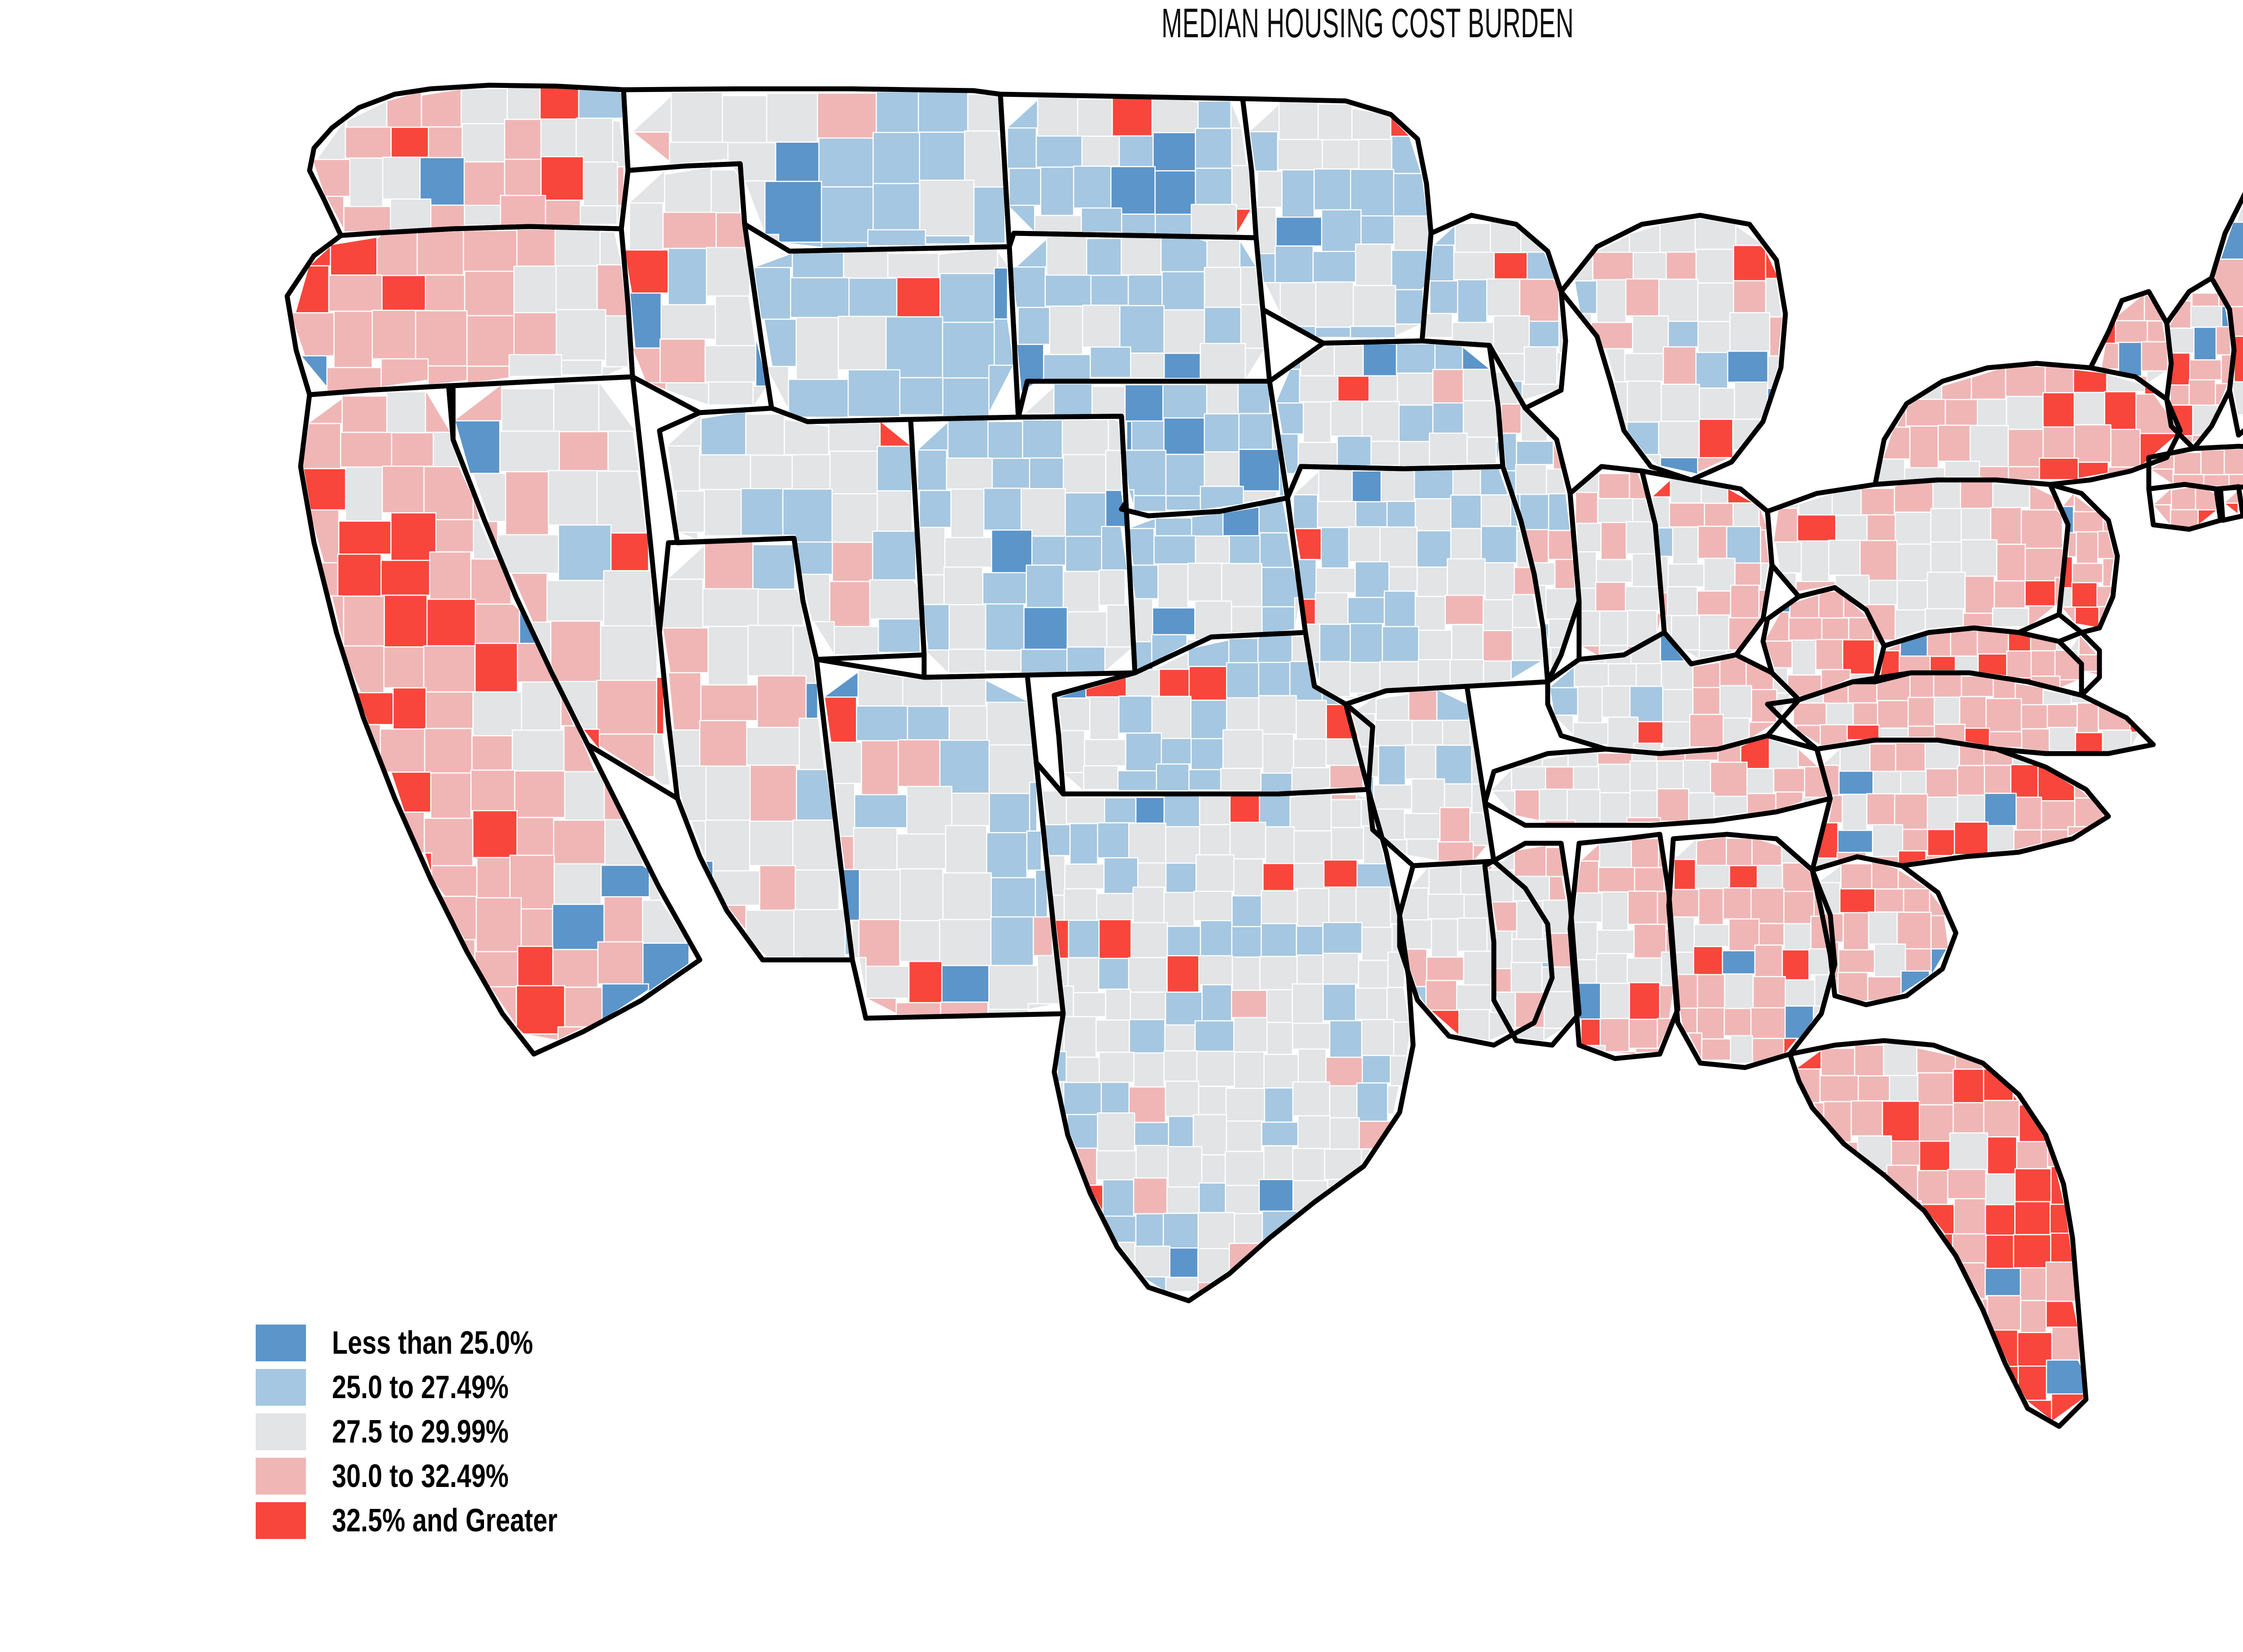 This screenshot has height=1652, width=2243. What do you see at coordinates (2088, 560) in the screenshot?
I see `state-counties-nj` at bounding box center [2088, 560].